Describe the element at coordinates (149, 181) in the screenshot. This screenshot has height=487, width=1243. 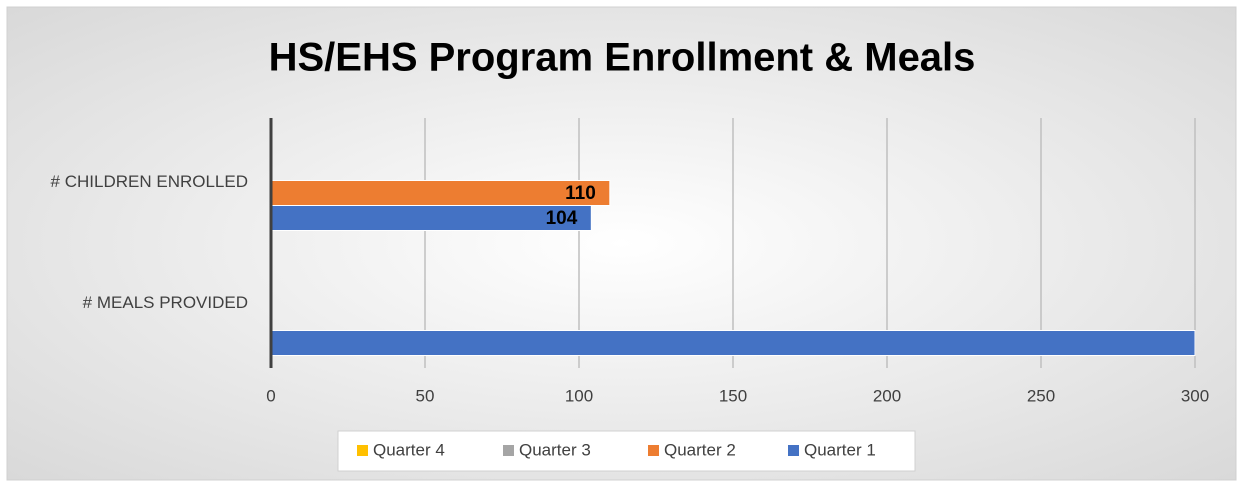
I see `y-tick-label: # CHILDREN ENROLLED` at that location.